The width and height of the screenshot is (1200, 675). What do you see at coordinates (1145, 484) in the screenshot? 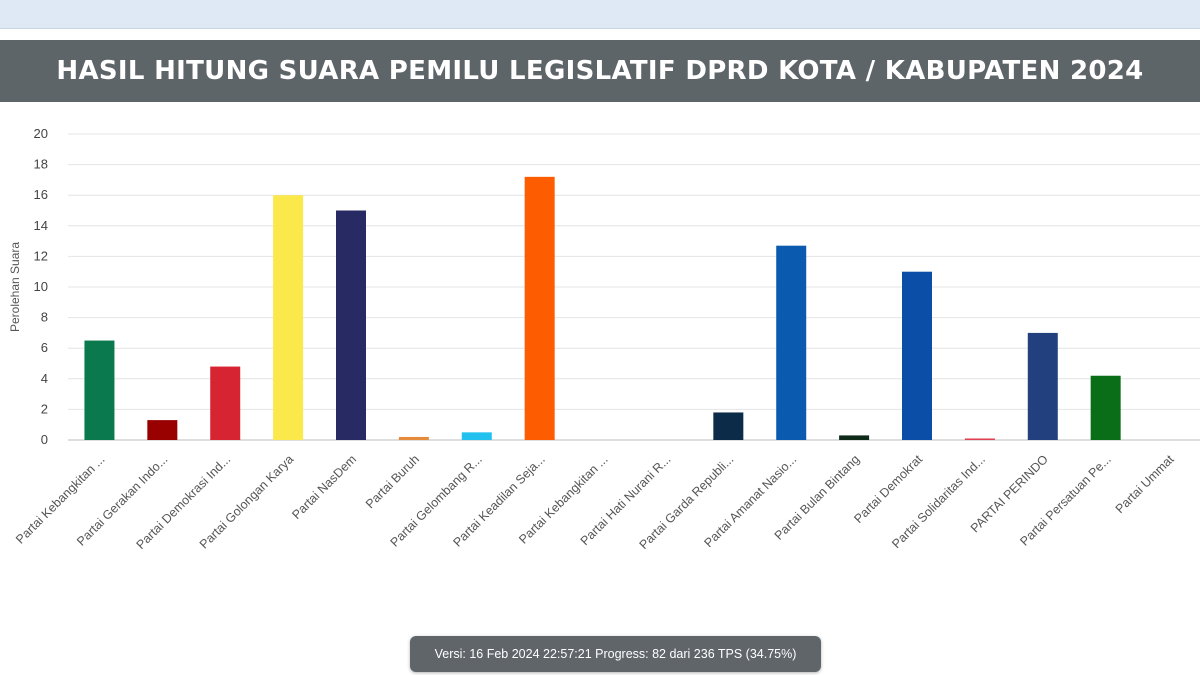
I see `x-tick-label: Partai Ummat` at bounding box center [1145, 484].